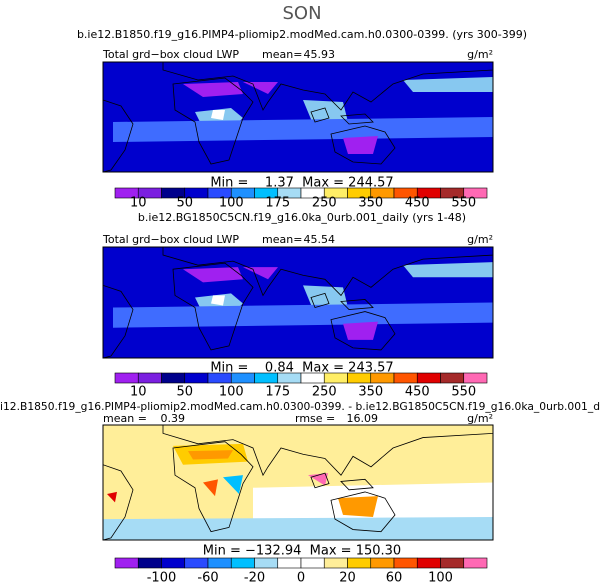  I want to click on colorbar-label: -100, so click(162, 578).